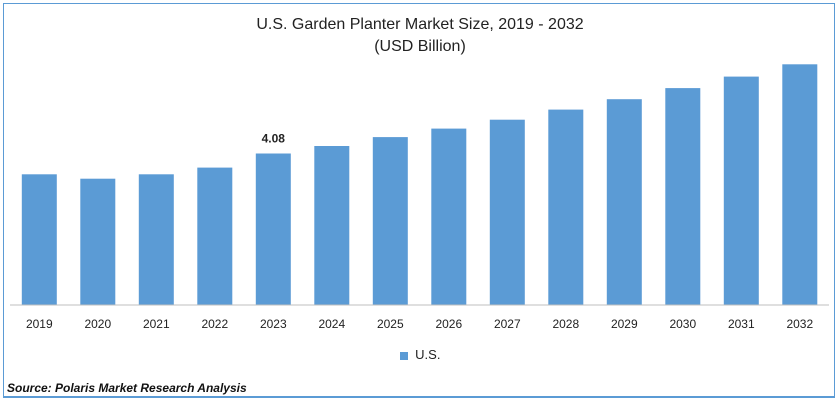 Image resolution: width=840 pixels, height=404 pixels. Describe the element at coordinates (98, 241) in the screenshot. I see `bar-2020` at that location.